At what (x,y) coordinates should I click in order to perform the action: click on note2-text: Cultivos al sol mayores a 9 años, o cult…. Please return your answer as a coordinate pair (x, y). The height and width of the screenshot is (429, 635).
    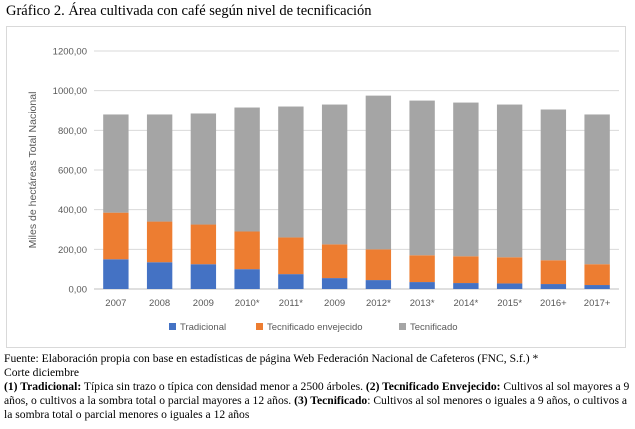
    Looking at the image, I should click on (317, 393).